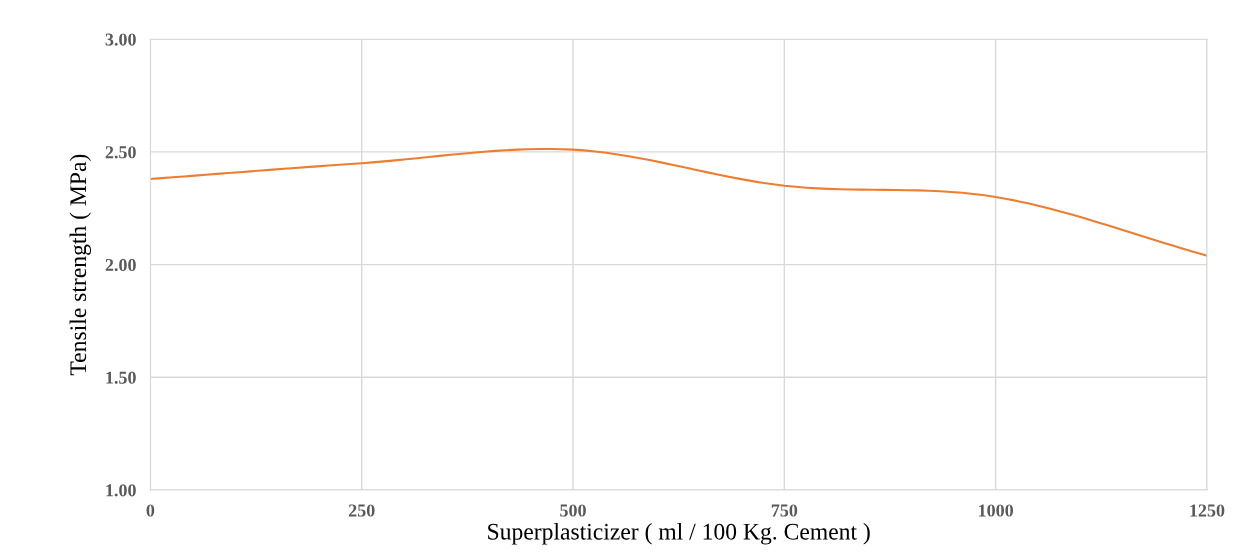  Describe the element at coordinates (996, 510) in the screenshot. I see `x-tick-label: 1000` at that location.